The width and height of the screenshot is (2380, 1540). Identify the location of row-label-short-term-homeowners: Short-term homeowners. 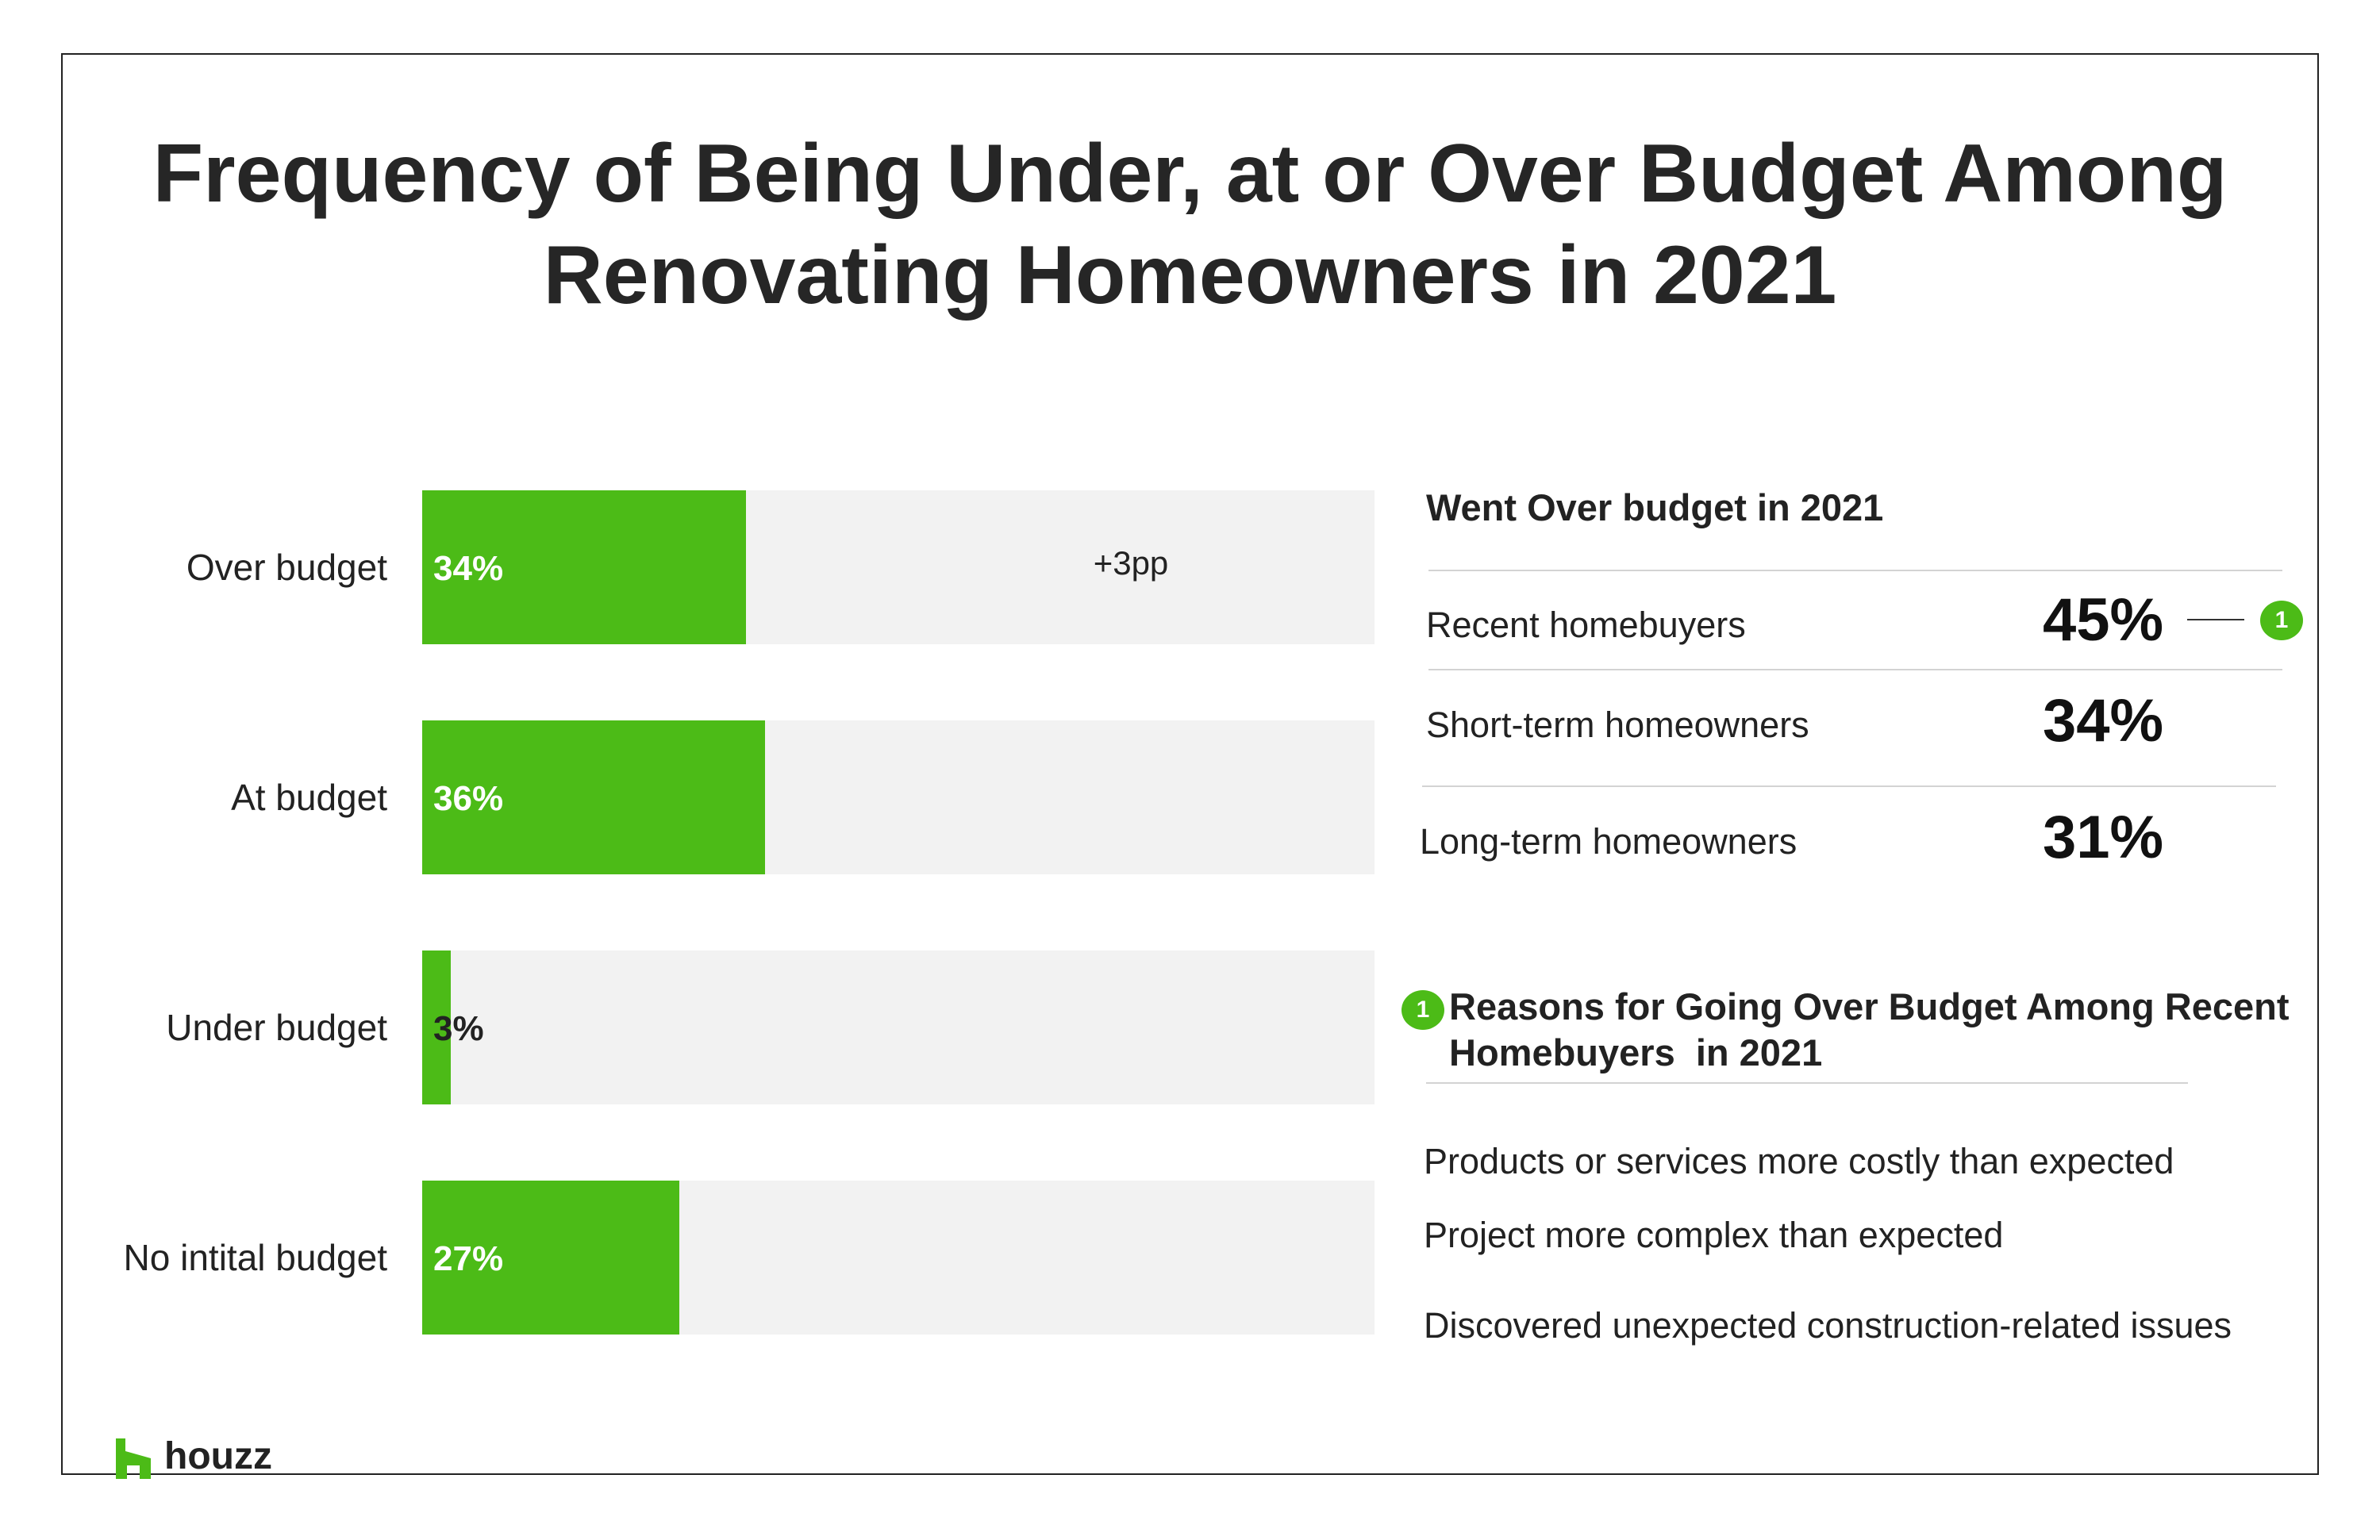
(1617, 725).